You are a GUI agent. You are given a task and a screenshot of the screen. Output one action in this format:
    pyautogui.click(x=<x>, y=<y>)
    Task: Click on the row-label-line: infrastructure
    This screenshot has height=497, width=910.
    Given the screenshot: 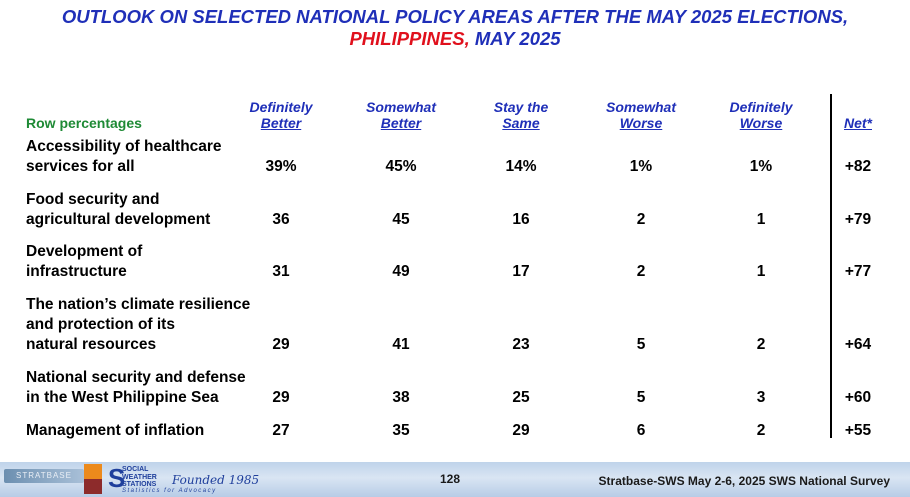 What is the action you would take?
    pyautogui.click(x=76, y=271)
    